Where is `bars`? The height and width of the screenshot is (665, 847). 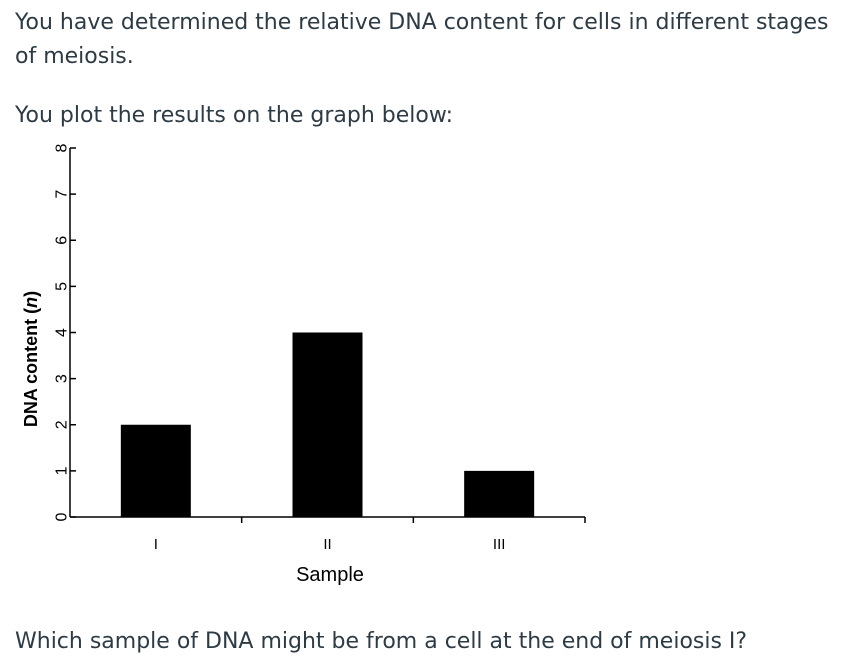
bars is located at coordinates (327, 424).